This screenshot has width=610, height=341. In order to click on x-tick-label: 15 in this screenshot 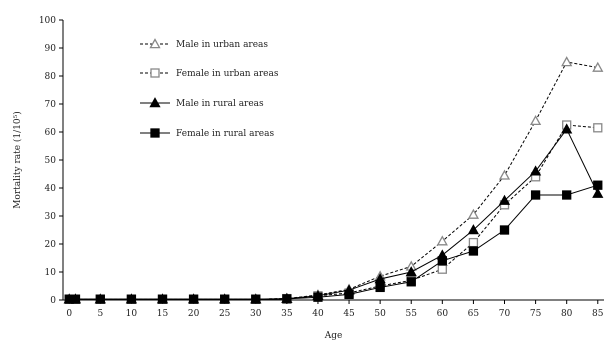, I will do `click(163, 314)`.